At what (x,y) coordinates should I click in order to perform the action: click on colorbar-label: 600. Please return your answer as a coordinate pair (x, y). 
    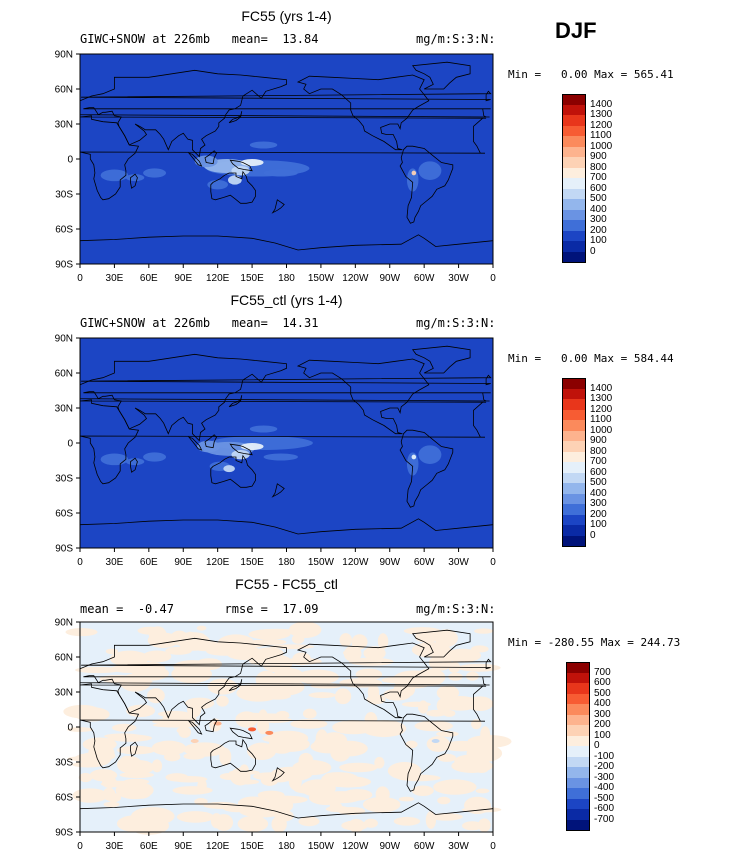
    Looking at the image, I should click on (598, 188).